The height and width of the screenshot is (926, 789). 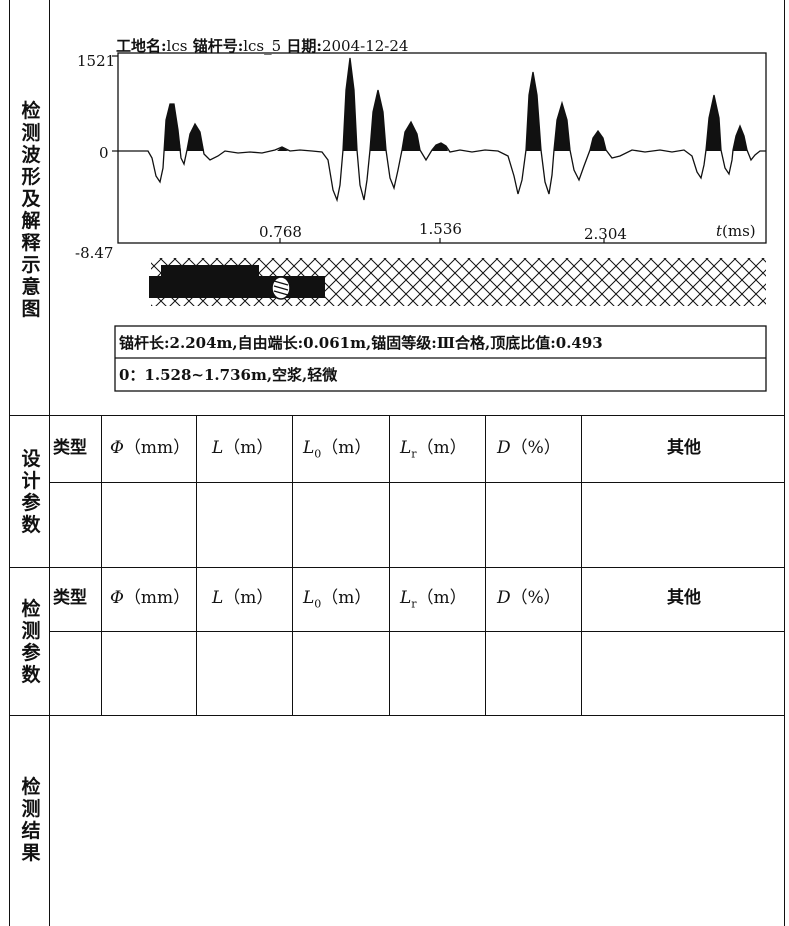 What do you see at coordinates (31, 309) in the screenshot?
I see `label-char: 图` at bounding box center [31, 309].